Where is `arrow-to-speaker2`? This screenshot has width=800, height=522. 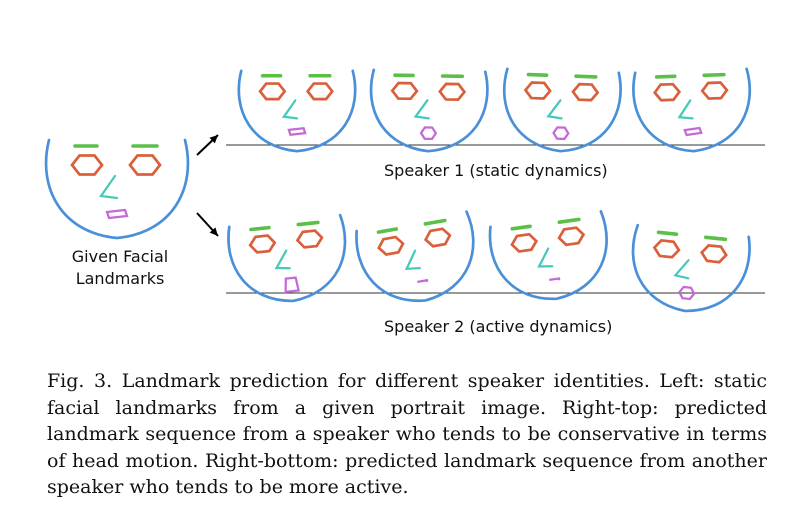 arrow-to-speaker2 is located at coordinates (207, 224).